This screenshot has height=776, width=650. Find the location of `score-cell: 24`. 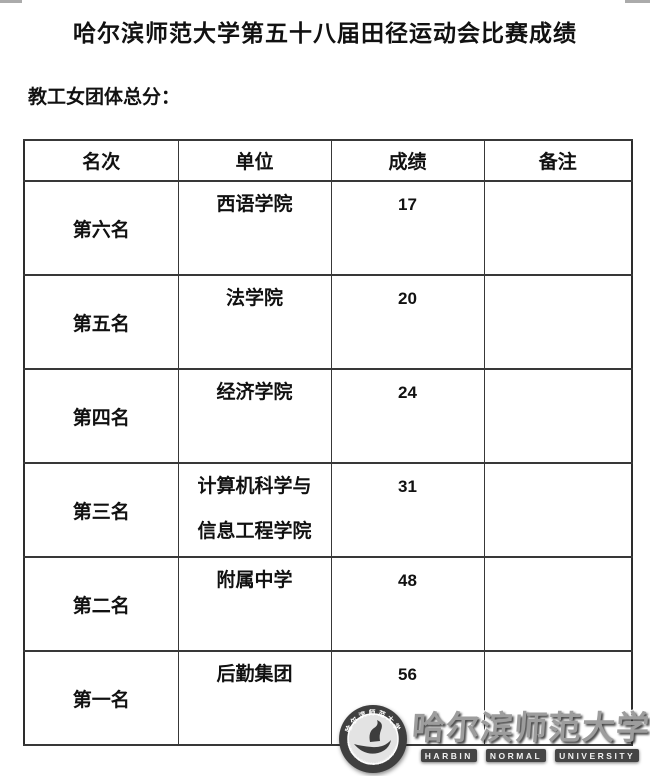

score-cell: 24 is located at coordinates (407, 416).